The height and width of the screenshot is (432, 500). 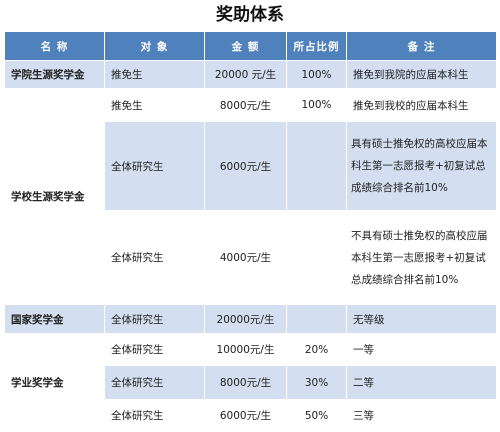 What do you see at coordinates (421, 382) in the screenshot?
I see `row-note: 二等` at bounding box center [421, 382].